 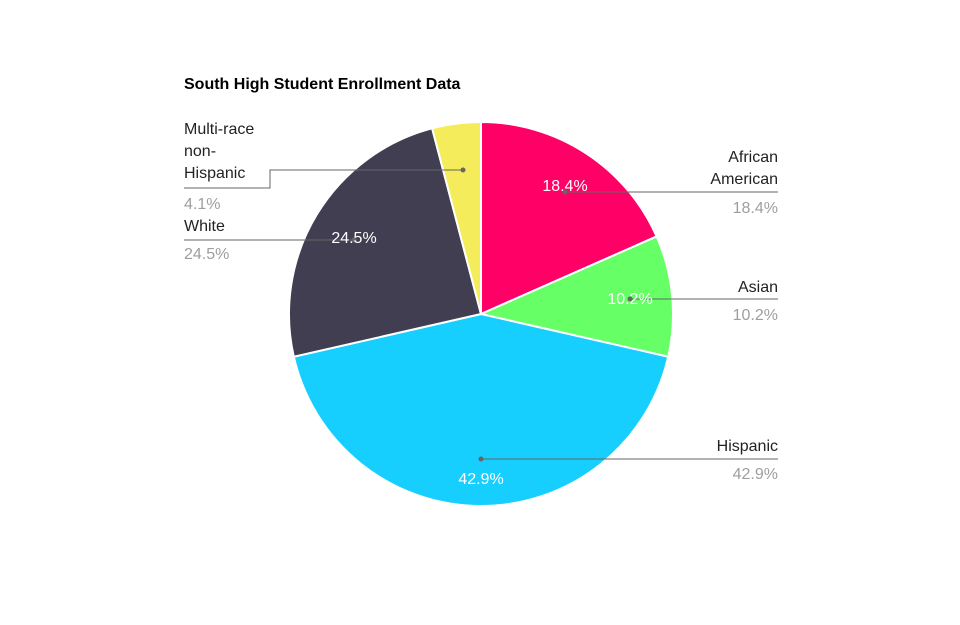 What do you see at coordinates (219, 129) in the screenshot?
I see `category-label-multi-race-non-hispanic-line-1: Multi-race` at bounding box center [219, 129].